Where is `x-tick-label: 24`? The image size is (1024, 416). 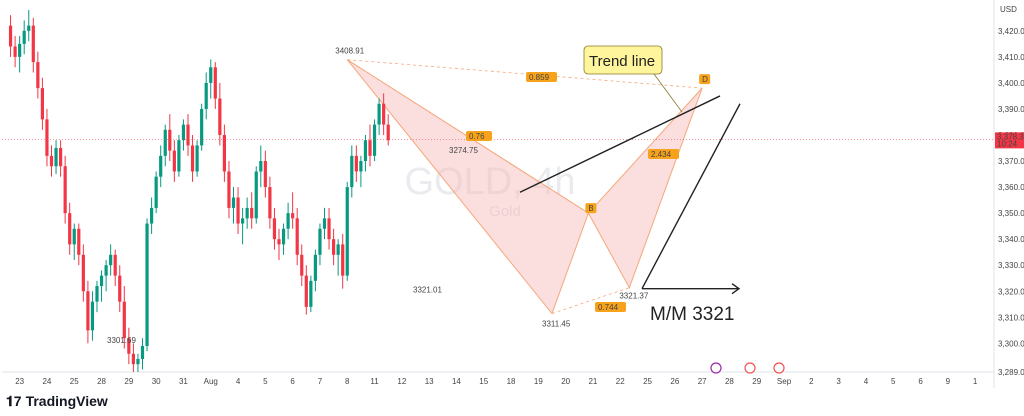 x-tick-label: 24 is located at coordinates (46, 381).